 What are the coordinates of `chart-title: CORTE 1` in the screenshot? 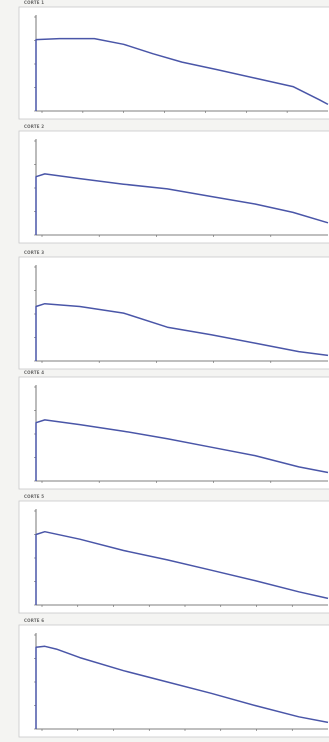 It's located at (34, 2).